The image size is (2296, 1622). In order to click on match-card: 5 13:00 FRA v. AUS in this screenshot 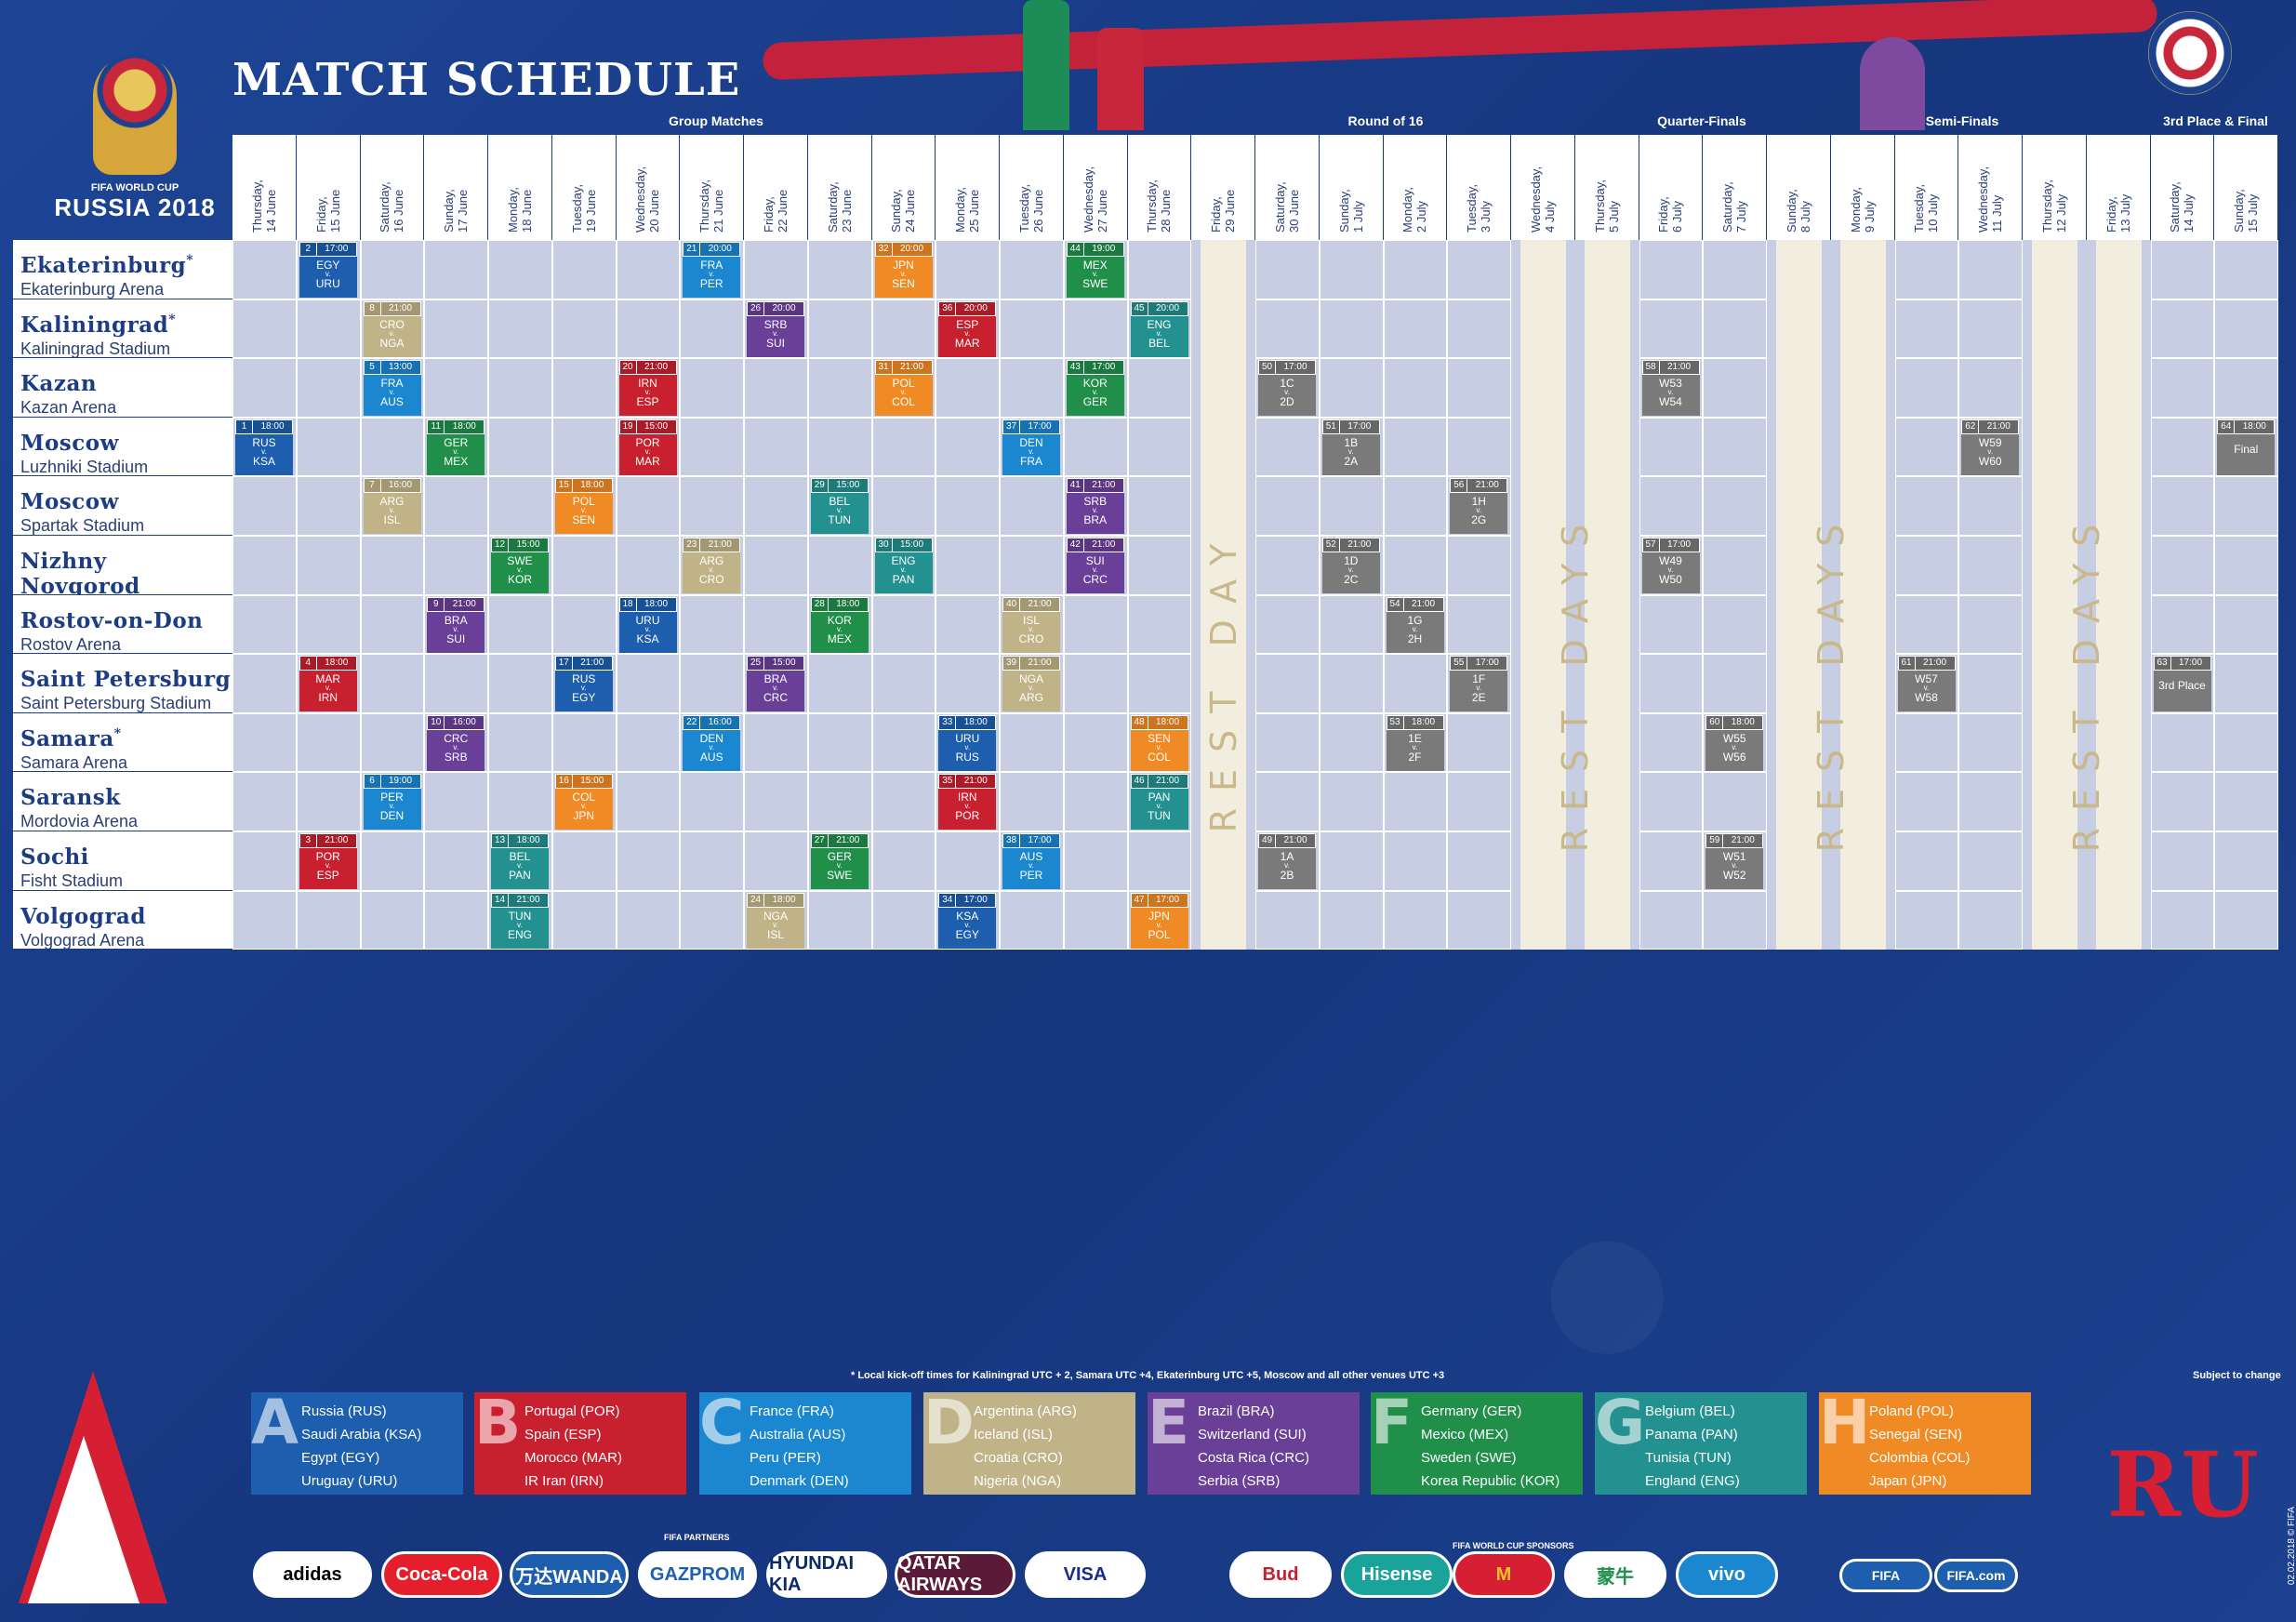, I will do `click(392, 388)`.